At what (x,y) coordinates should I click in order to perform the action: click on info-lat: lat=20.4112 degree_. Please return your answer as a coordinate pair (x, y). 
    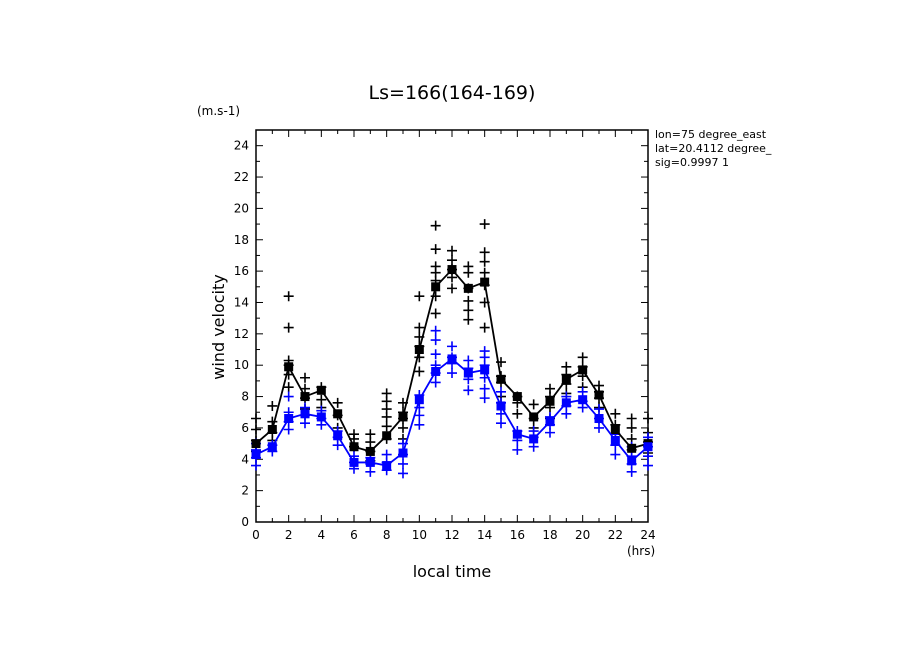
    Looking at the image, I should click on (713, 148).